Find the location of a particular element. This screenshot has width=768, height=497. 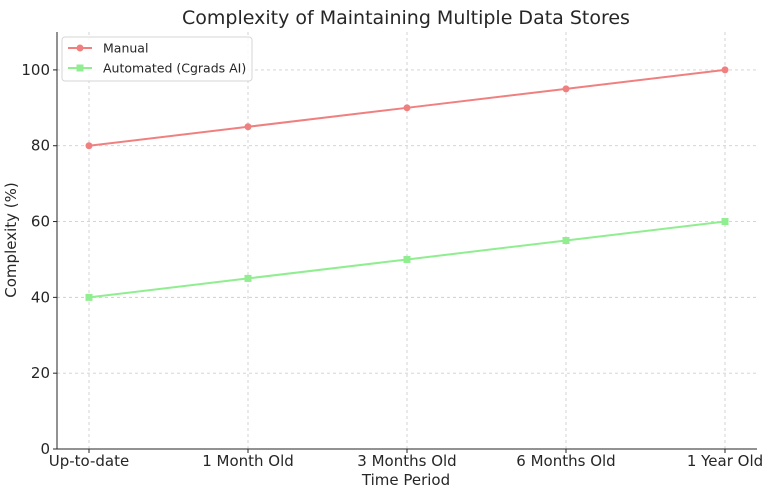

y-tick-label-20: 20 is located at coordinates (40, 373).